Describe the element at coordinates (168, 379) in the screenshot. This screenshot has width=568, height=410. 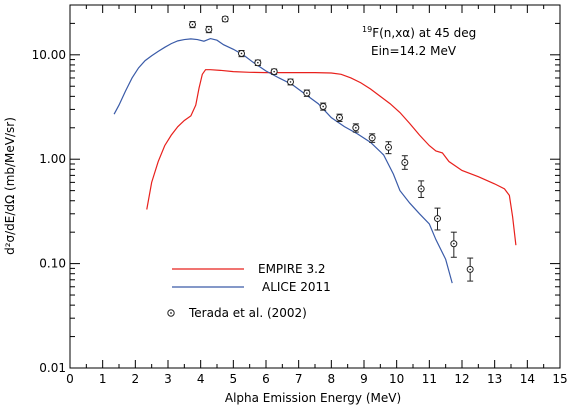
I see `x-tick-label: 3` at that location.